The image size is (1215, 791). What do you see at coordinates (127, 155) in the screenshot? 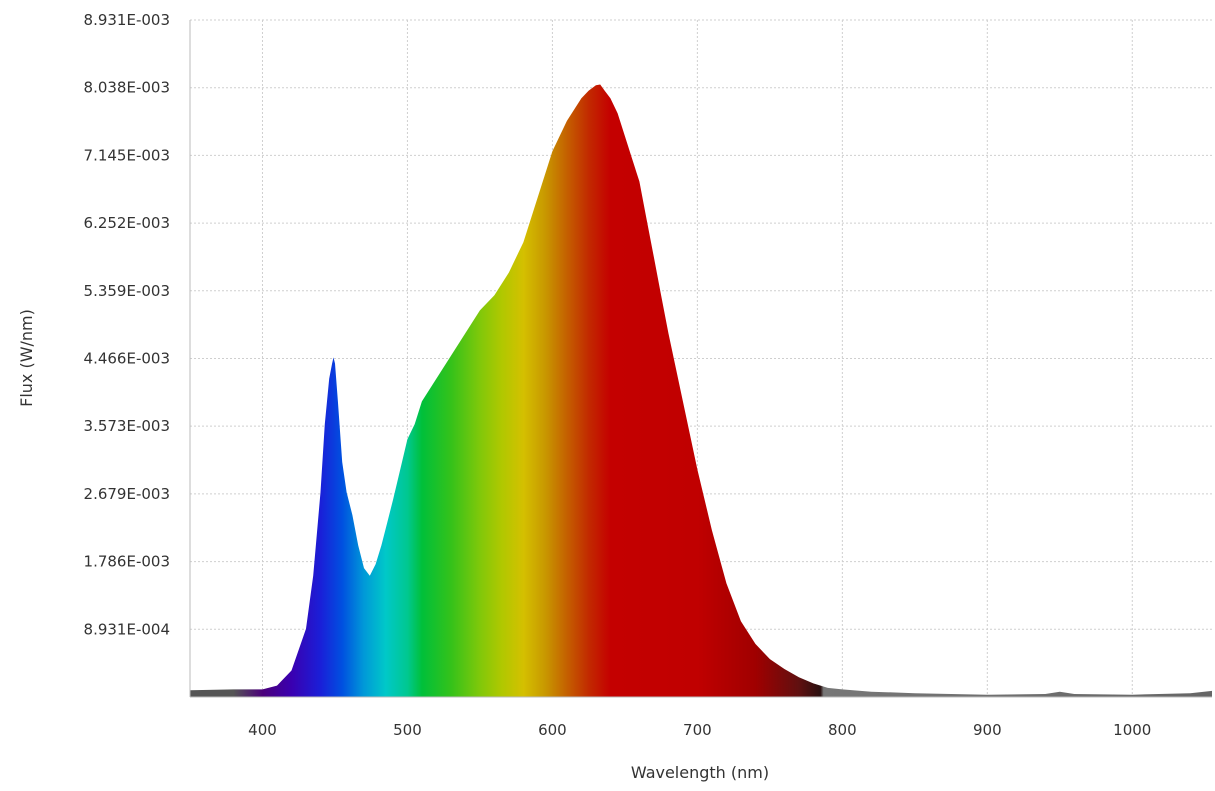
I see `y-tick-label: 7.145E-003` at bounding box center [127, 155].